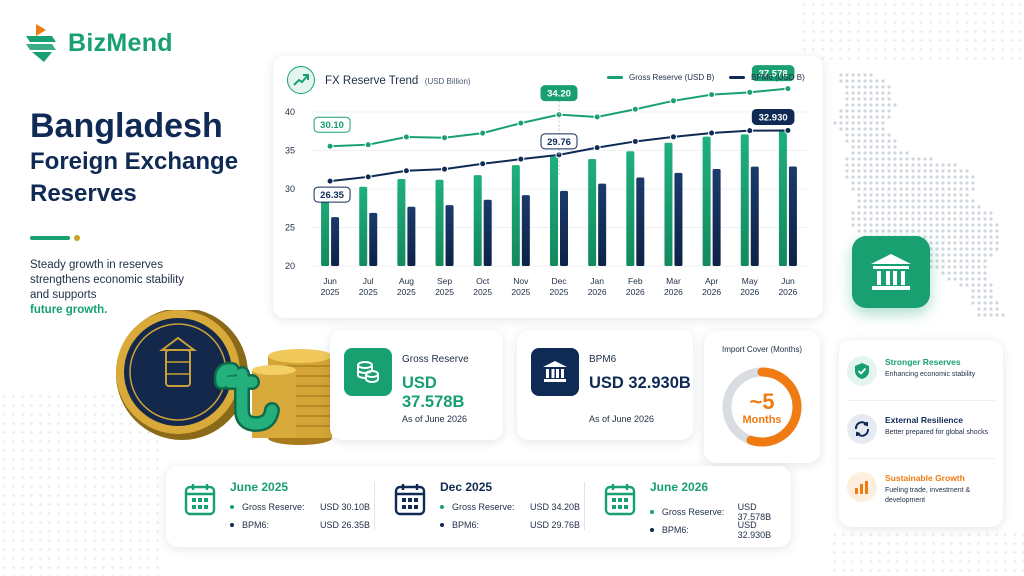 This screenshot has height=576, width=1024. Describe the element at coordinates (919, 195) in the screenshot. I see `bangladesh-map-dots` at that location.